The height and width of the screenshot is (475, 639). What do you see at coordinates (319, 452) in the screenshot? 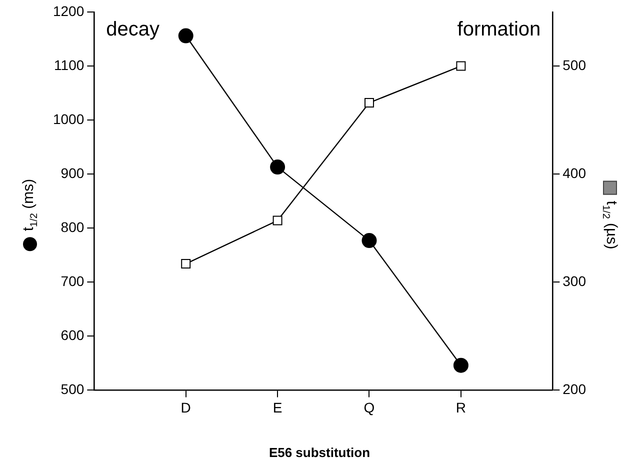
I see `x-axis-title: E56 substitution` at bounding box center [319, 452].